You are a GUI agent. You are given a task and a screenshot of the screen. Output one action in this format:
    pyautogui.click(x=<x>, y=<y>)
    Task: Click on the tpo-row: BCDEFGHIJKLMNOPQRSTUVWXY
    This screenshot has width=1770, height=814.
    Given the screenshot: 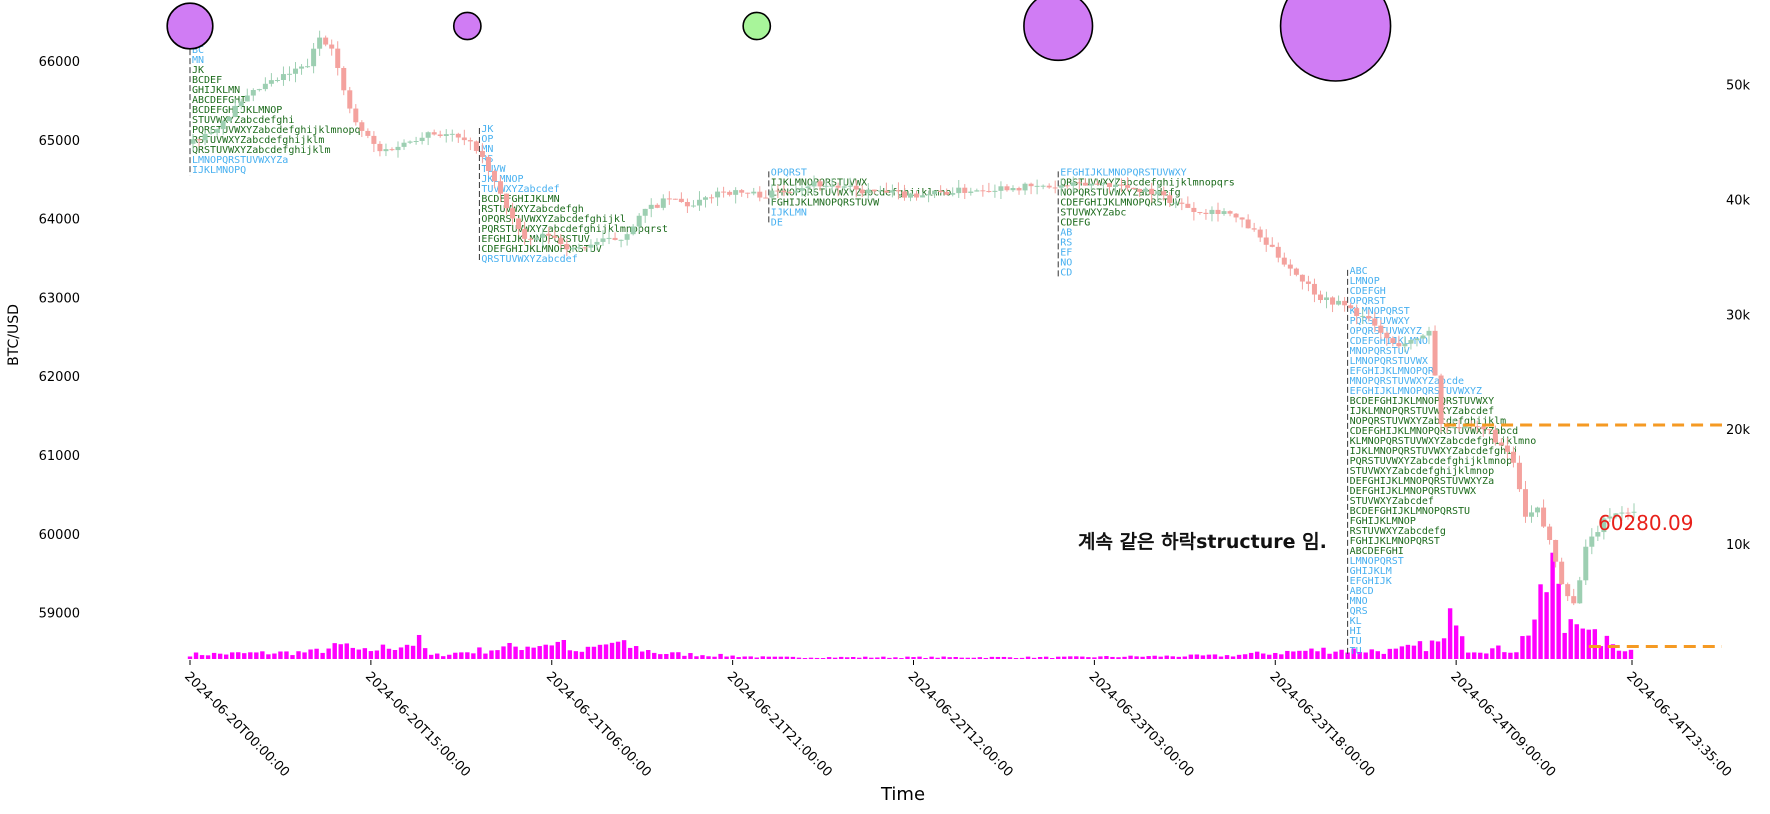 What is the action you would take?
    pyautogui.click(x=1422, y=401)
    